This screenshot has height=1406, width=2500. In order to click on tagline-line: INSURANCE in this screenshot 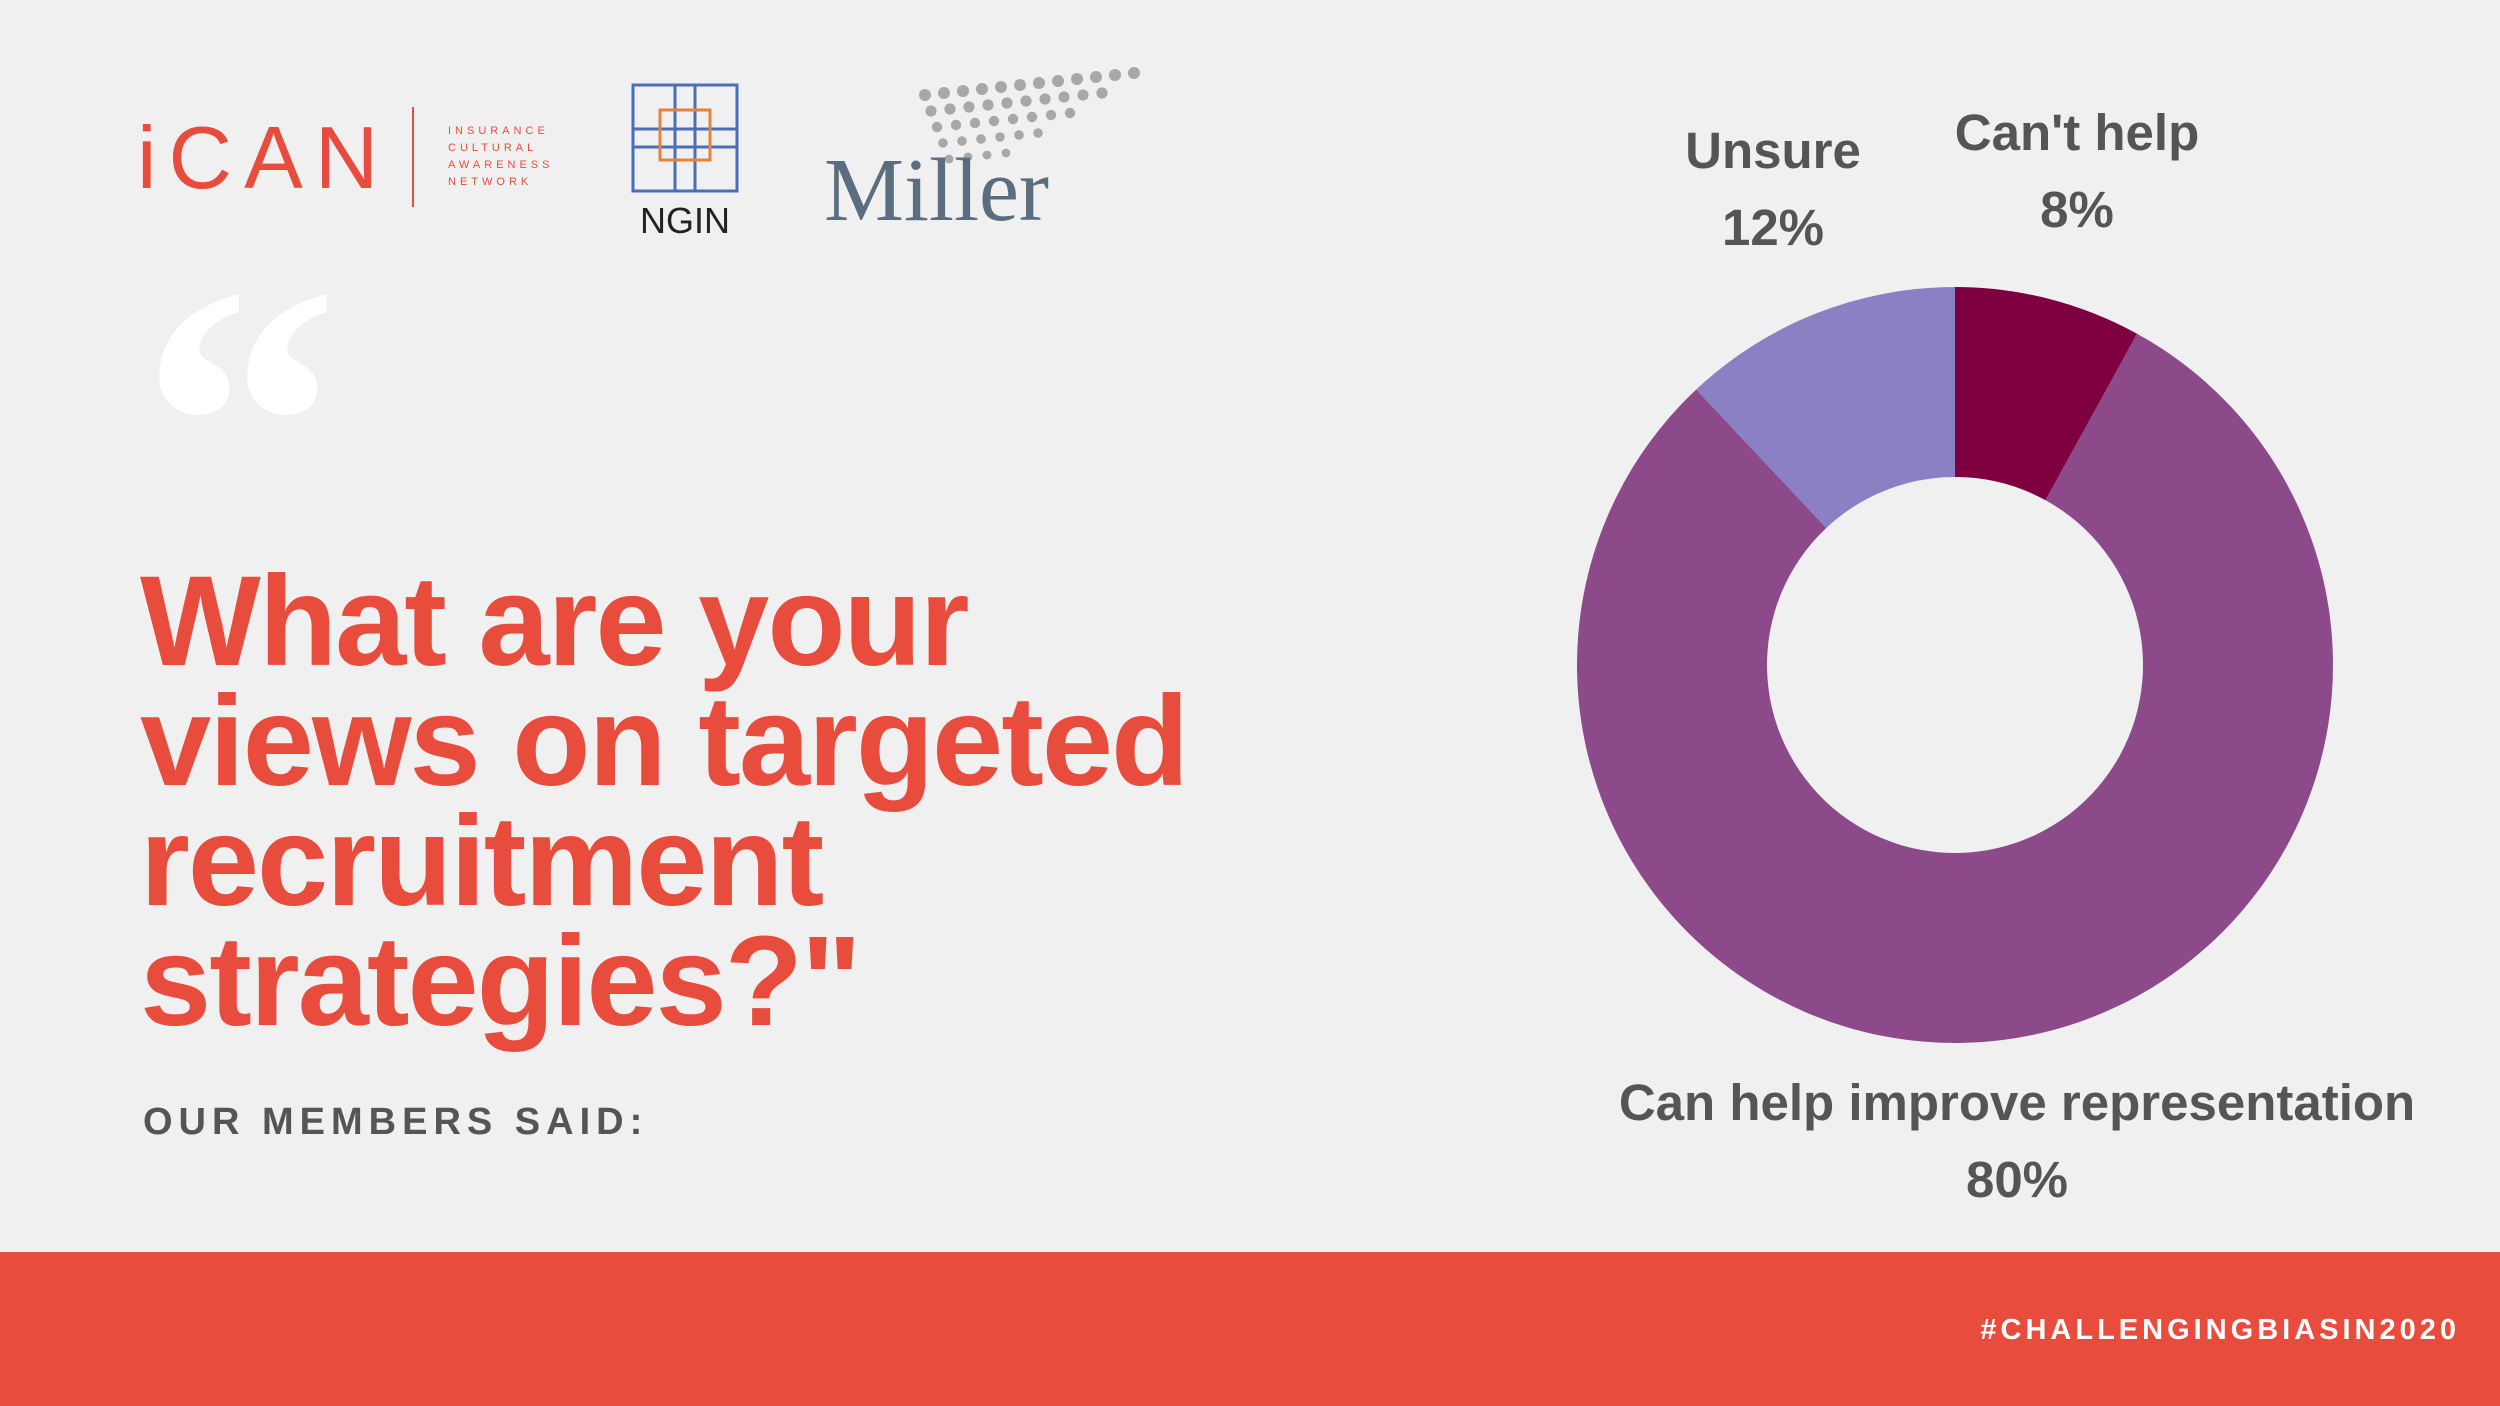, I will do `click(498, 131)`.